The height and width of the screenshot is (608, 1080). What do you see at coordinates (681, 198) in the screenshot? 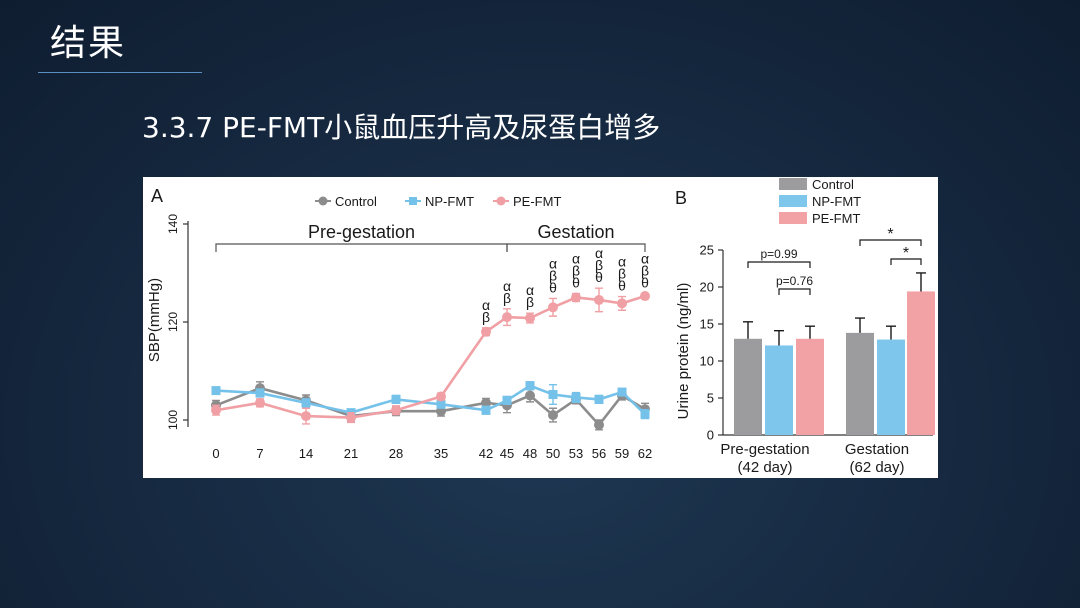
I see `panel-b-letter: B` at bounding box center [681, 198].